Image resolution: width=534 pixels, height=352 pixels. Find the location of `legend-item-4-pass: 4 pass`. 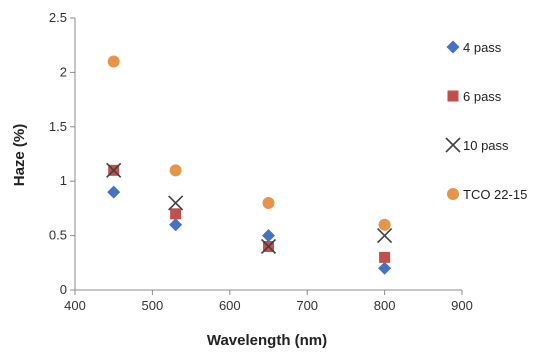

legend-item-4-pass: 4 pass is located at coordinates (474, 47).